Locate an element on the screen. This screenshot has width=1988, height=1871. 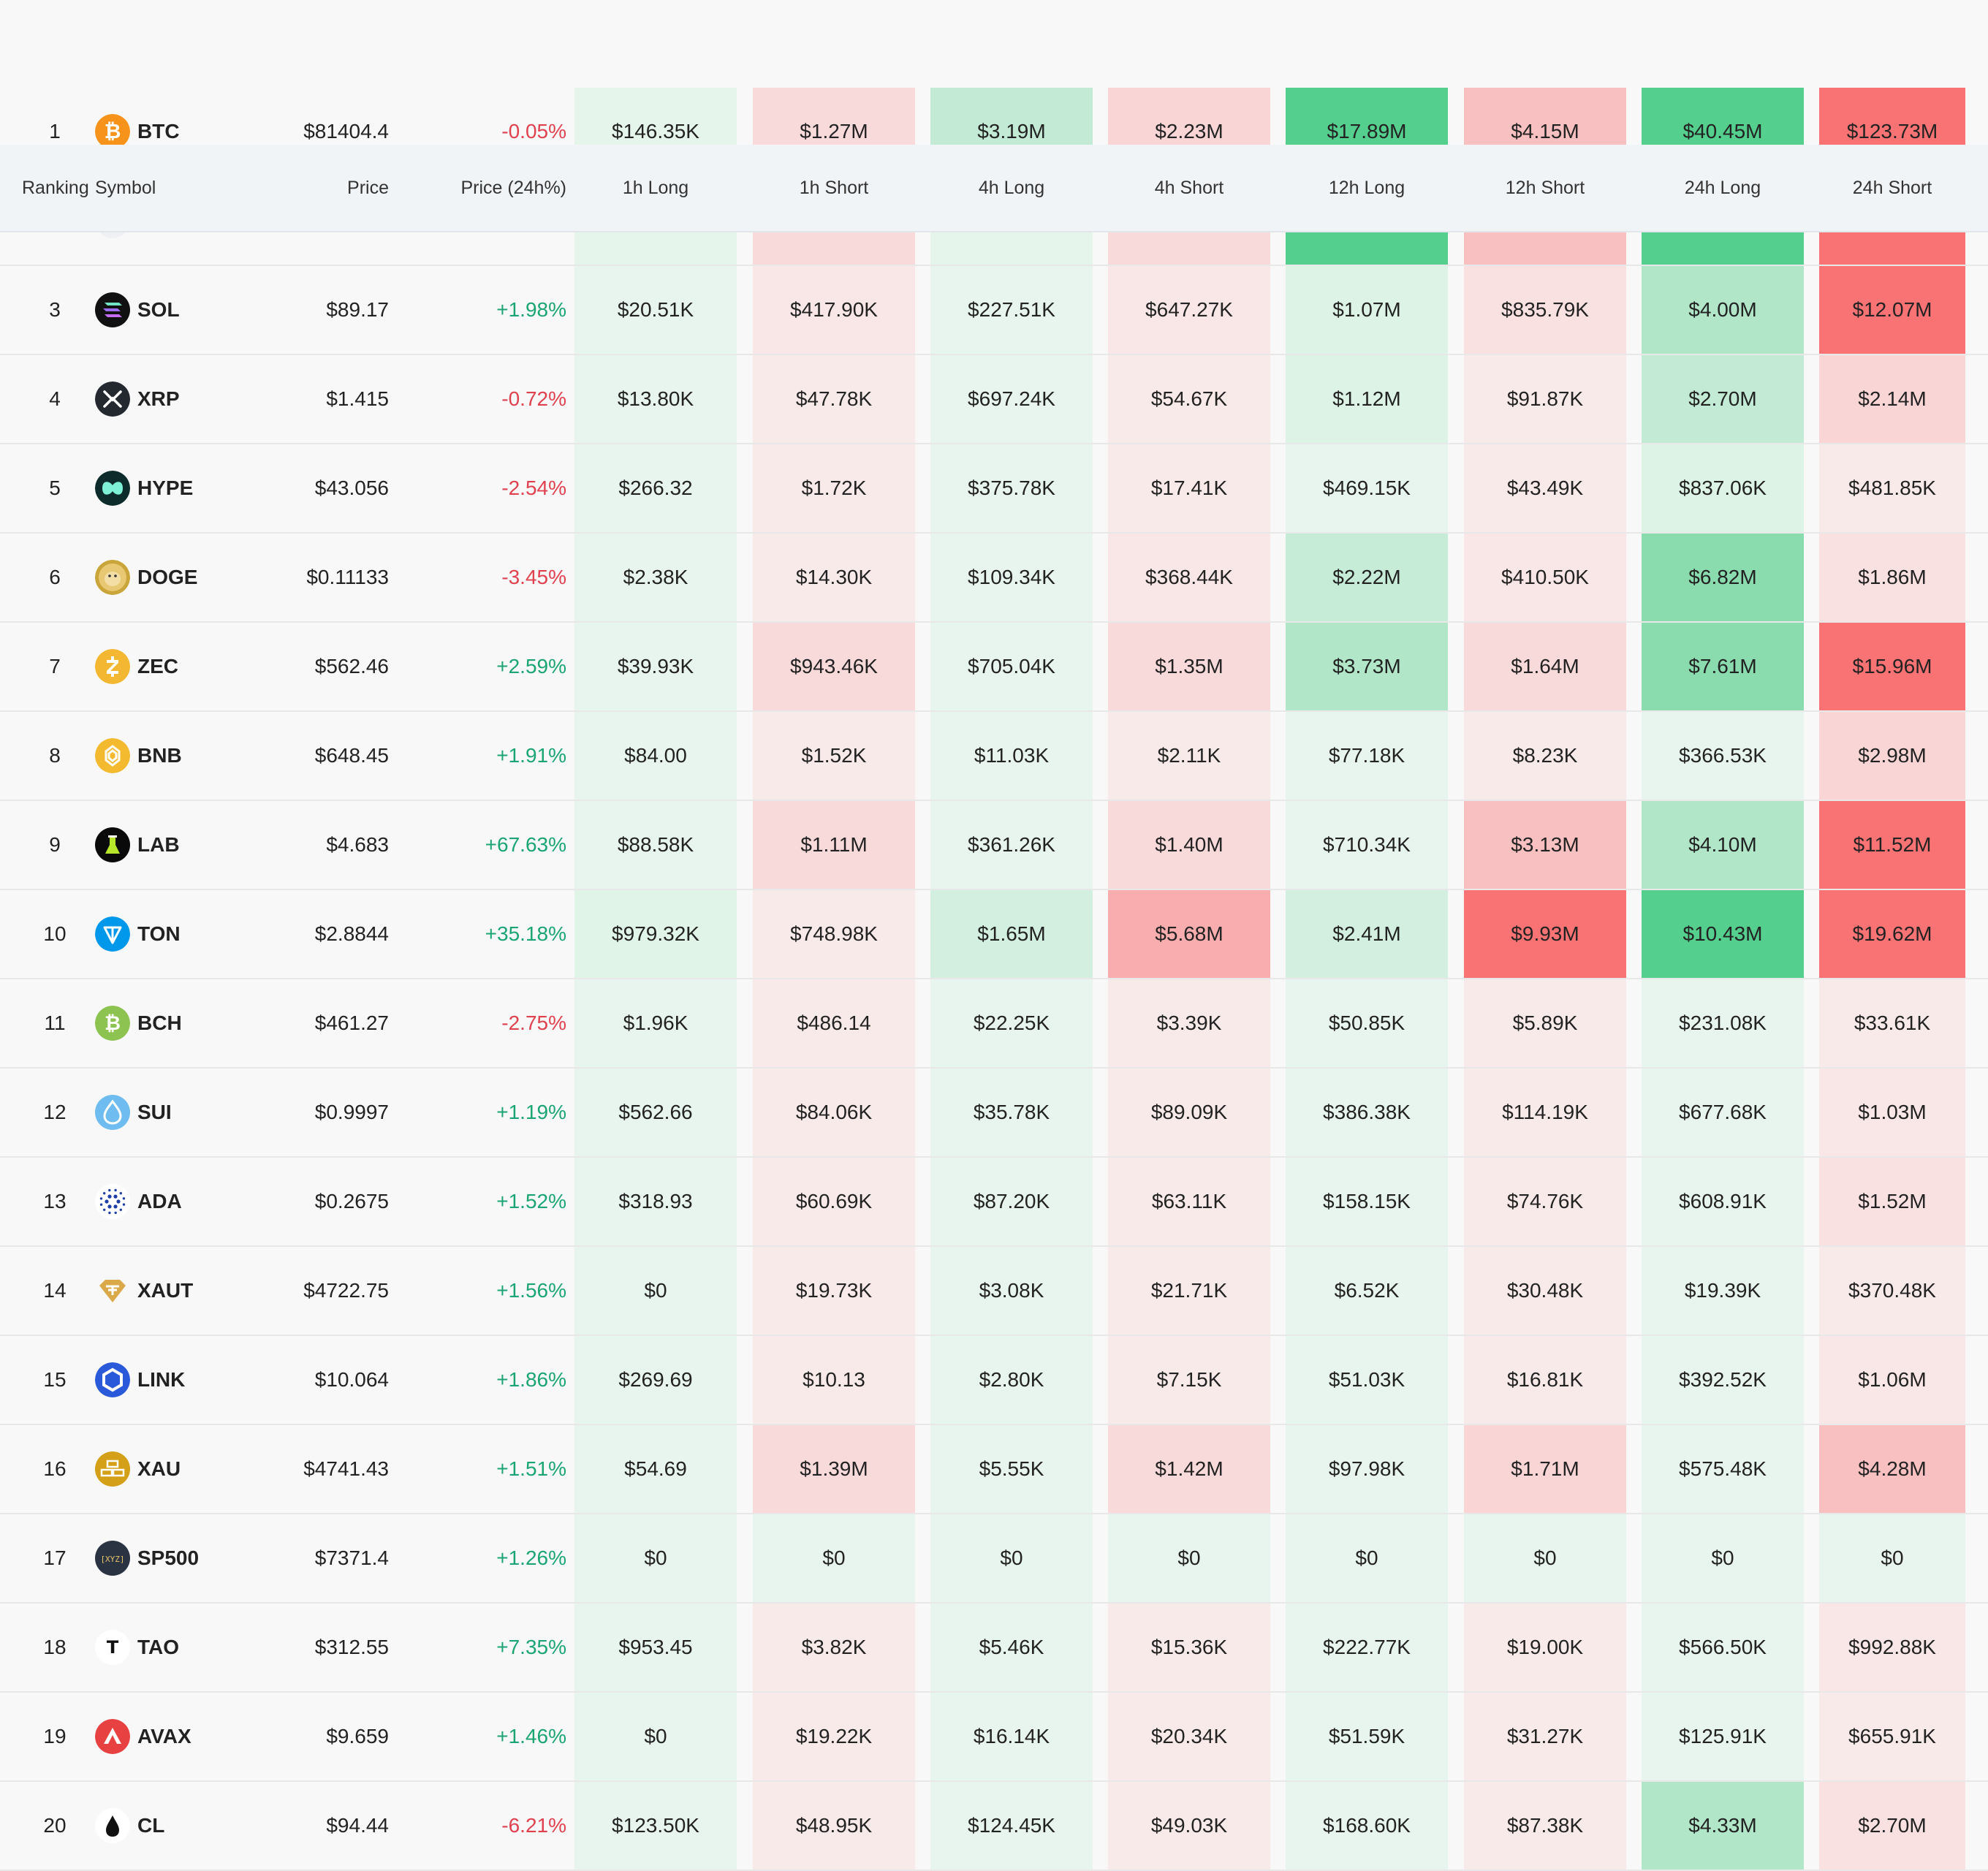
price-cell: $312.55 is located at coordinates (351, 1647).